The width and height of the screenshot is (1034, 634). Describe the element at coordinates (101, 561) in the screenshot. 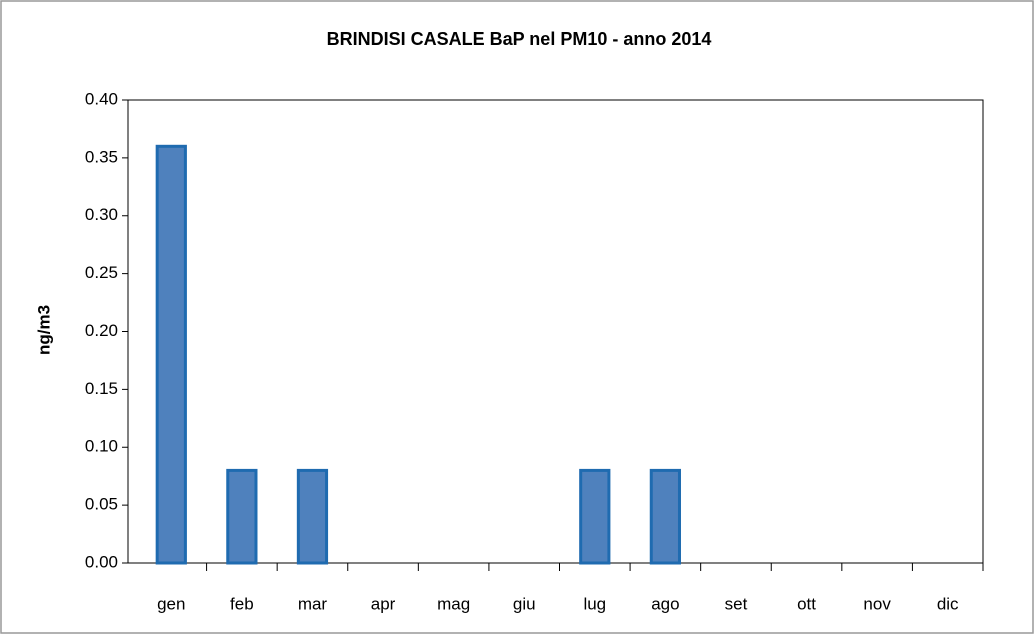

I see `y-tick-label: 0.00` at that location.